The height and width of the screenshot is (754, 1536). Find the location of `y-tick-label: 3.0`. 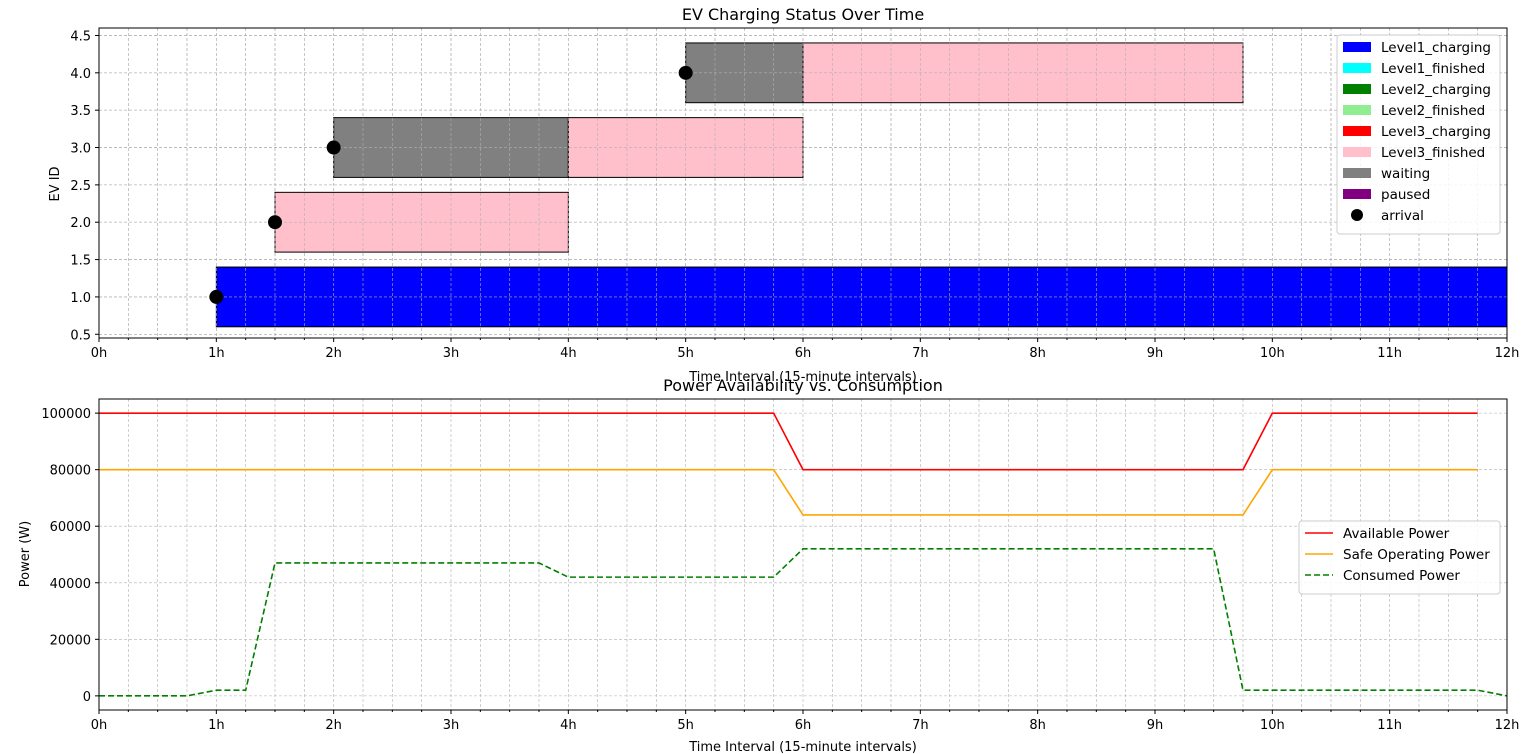

y-tick-label: 3.0 is located at coordinates (80, 149).